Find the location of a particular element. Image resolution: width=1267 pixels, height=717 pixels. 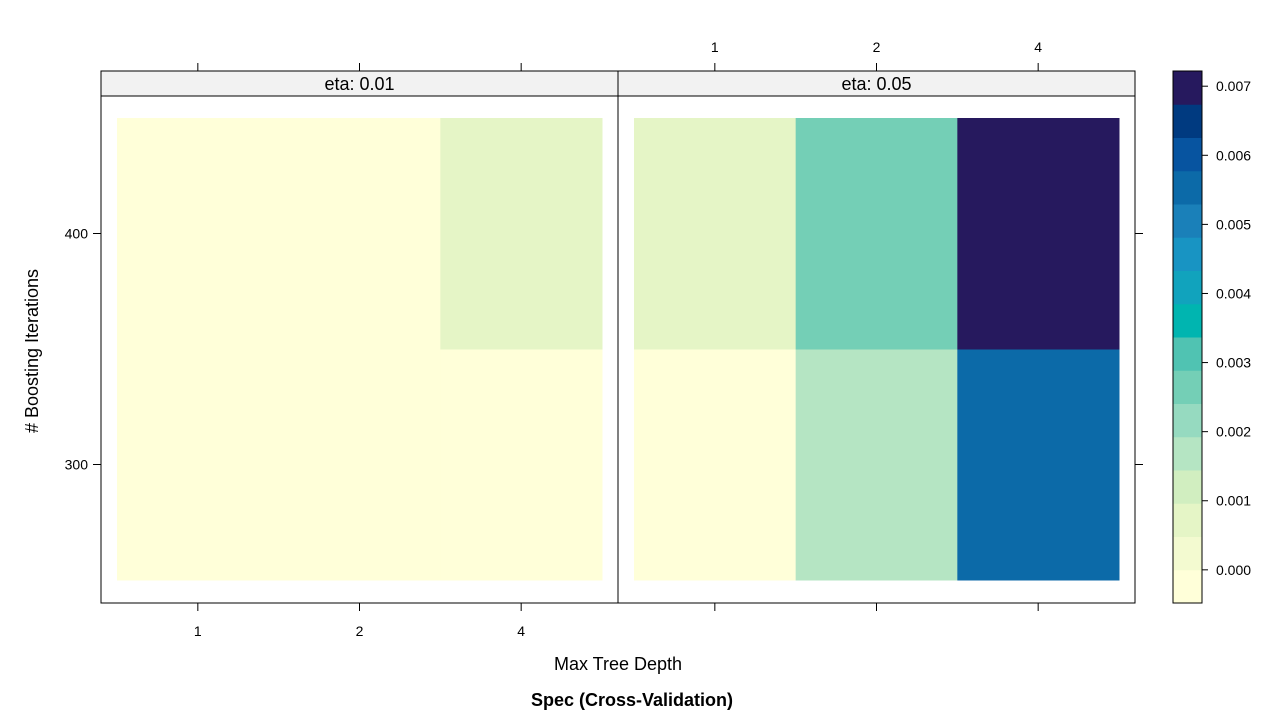

x-axis-label: Max Tree Depth is located at coordinates (618, 664).